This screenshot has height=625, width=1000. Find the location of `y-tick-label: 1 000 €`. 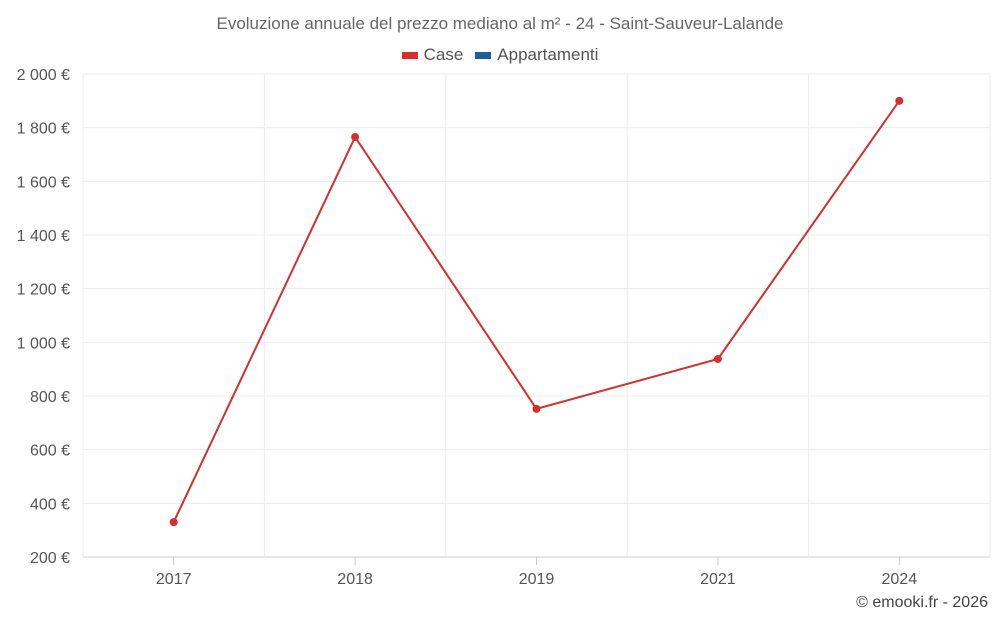

y-tick-label: 1 000 € is located at coordinates (43, 343).